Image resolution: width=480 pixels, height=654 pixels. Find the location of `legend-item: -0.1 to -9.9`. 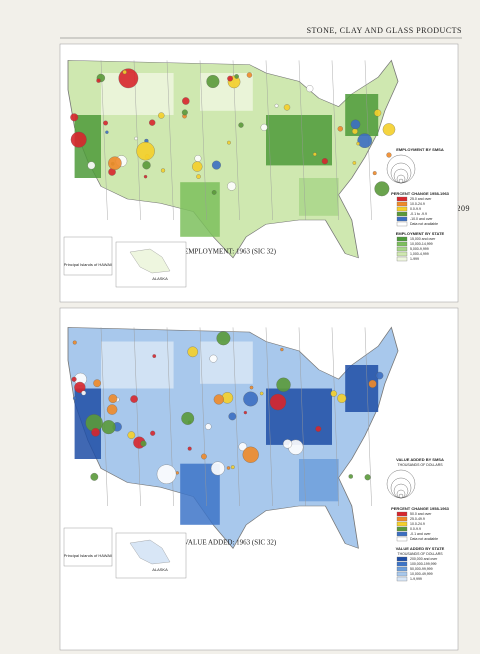

legend-item: -0.1 to -9.9 is located at coordinates (418, 214).